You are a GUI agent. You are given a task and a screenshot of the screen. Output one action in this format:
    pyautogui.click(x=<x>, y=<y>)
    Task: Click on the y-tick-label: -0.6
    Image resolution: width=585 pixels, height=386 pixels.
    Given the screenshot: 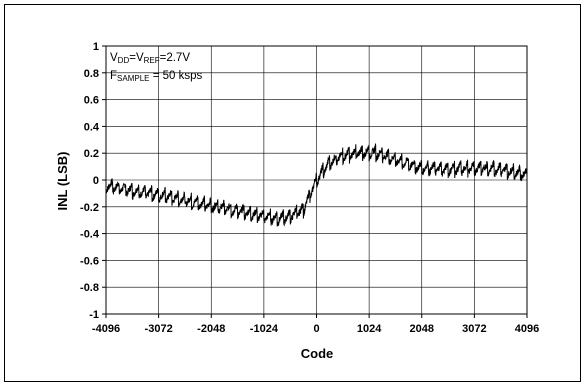 What is the action you would take?
    pyautogui.click(x=89, y=261)
    